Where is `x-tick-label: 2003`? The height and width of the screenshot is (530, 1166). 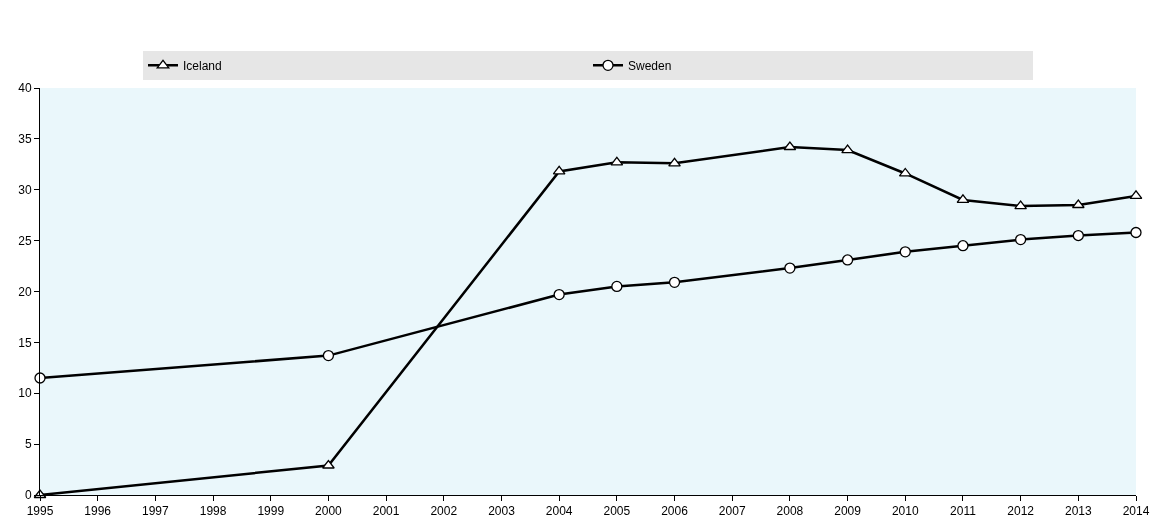
x-tick-label: 2003 is located at coordinates (502, 511).